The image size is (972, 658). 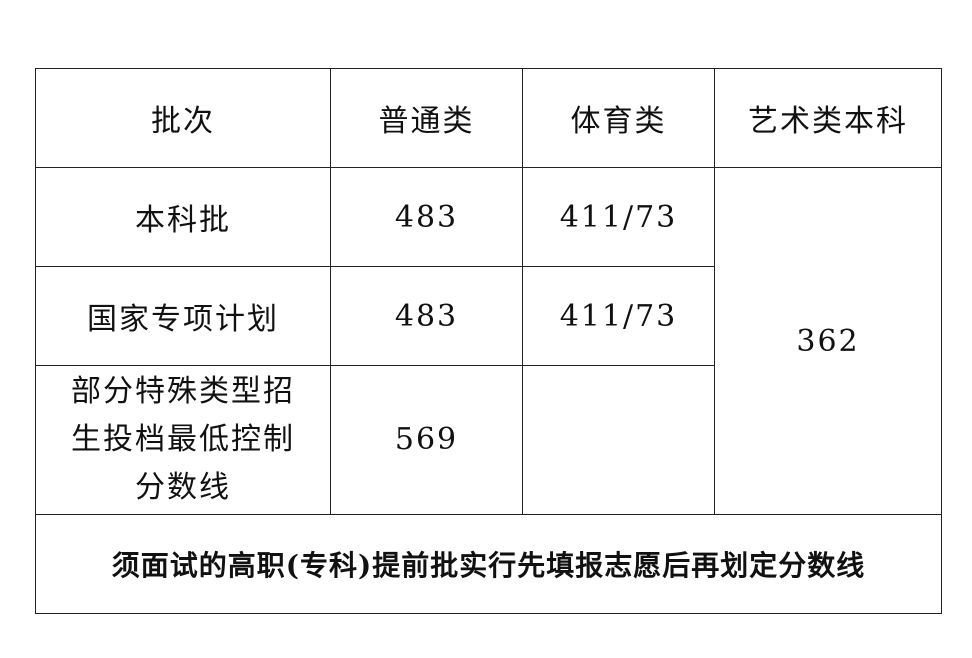 I want to click on batch-cell: 部分特殊类型招生投档最低控制分数线, so click(x=183, y=440).